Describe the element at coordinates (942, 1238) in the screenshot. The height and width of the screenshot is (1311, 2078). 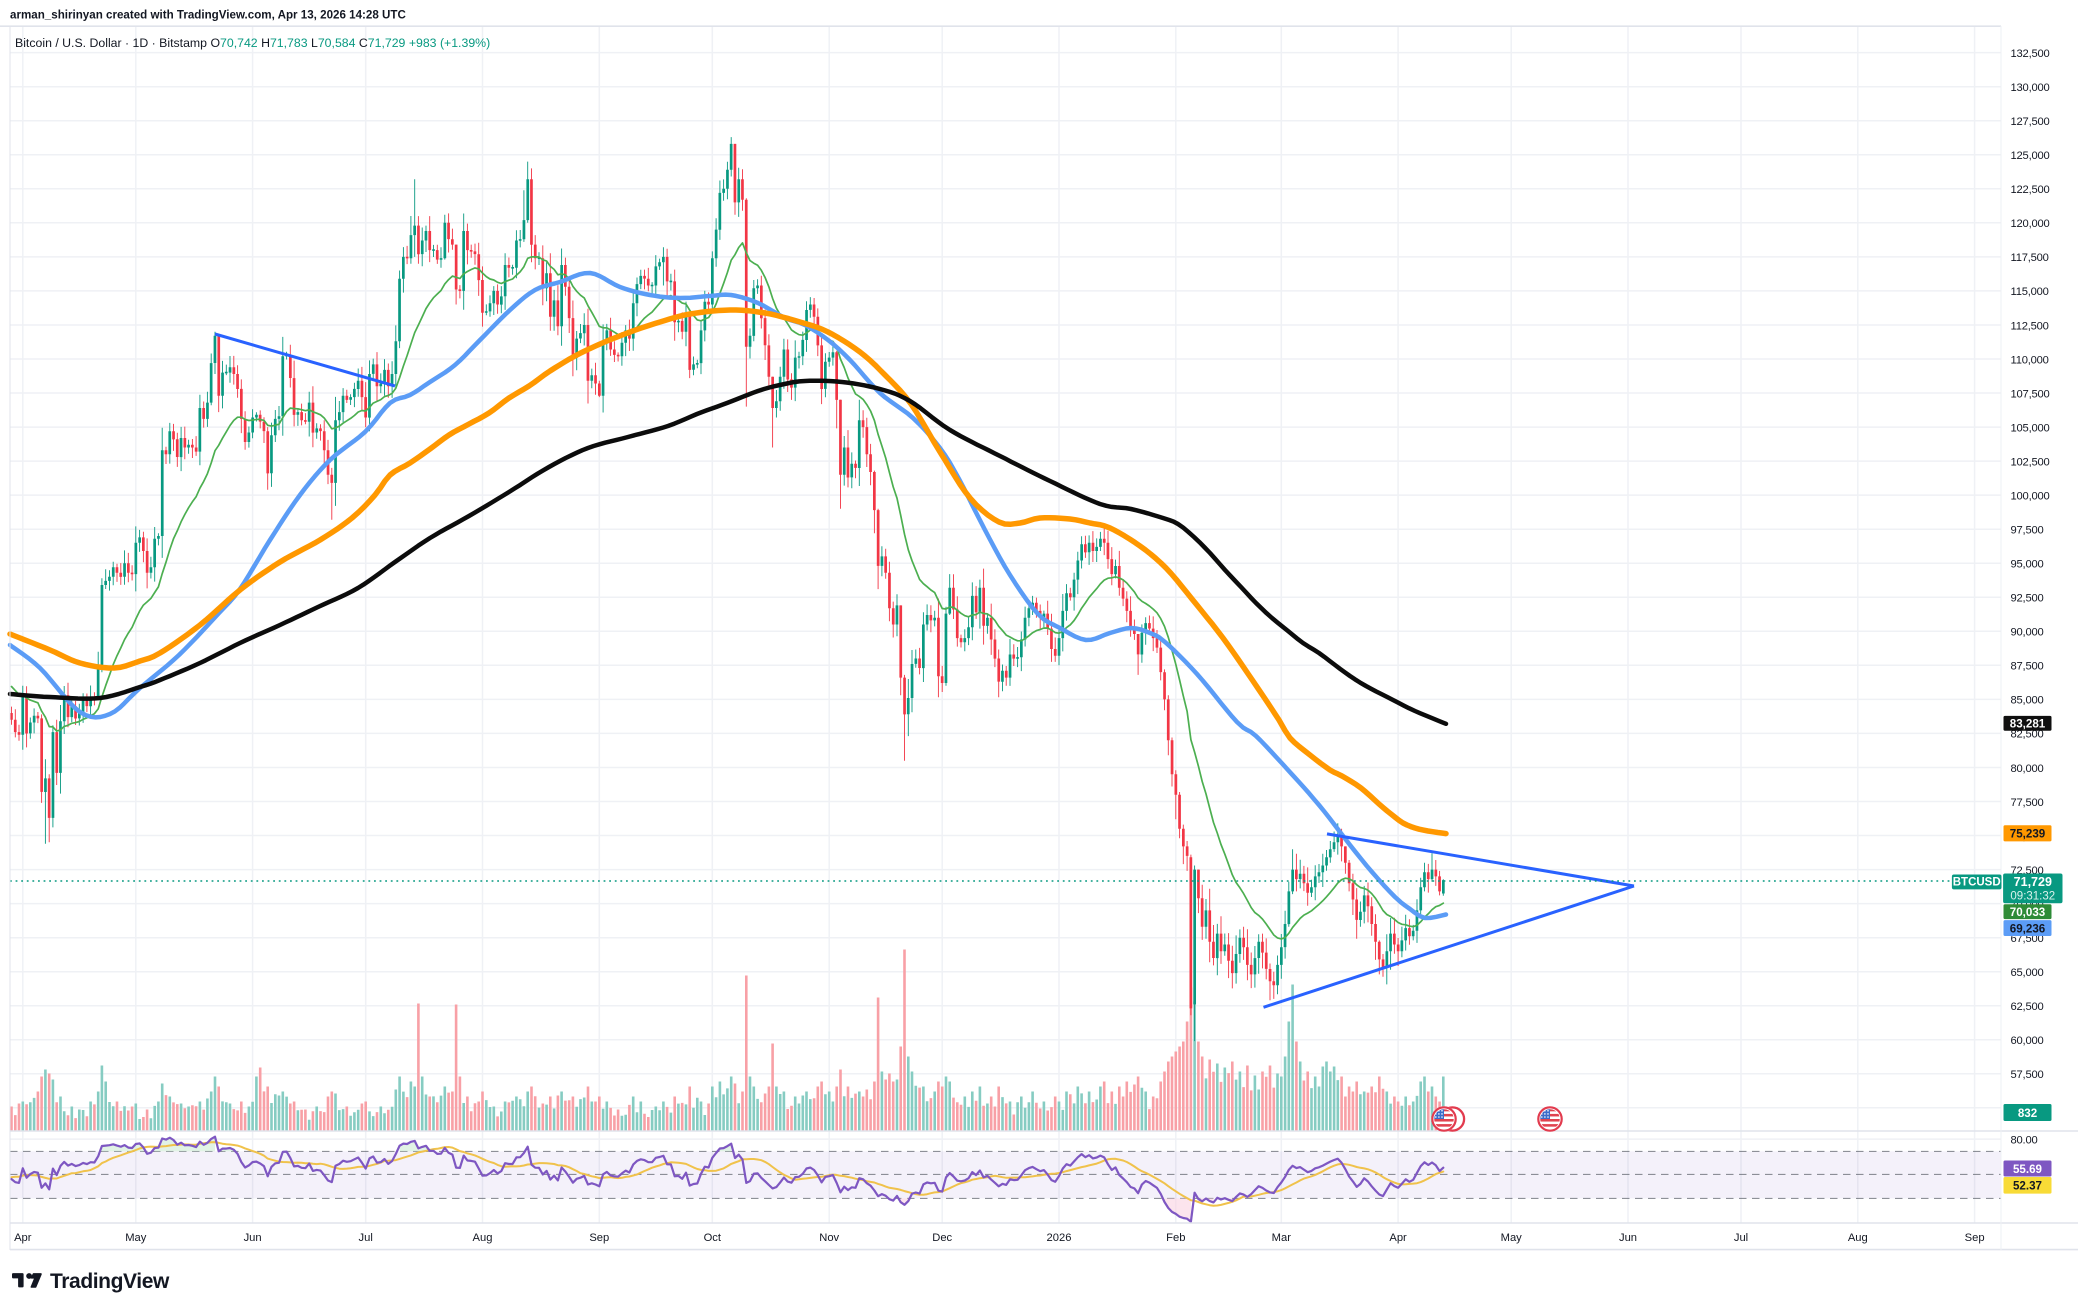
I see `svg-text: Dec` at that location.